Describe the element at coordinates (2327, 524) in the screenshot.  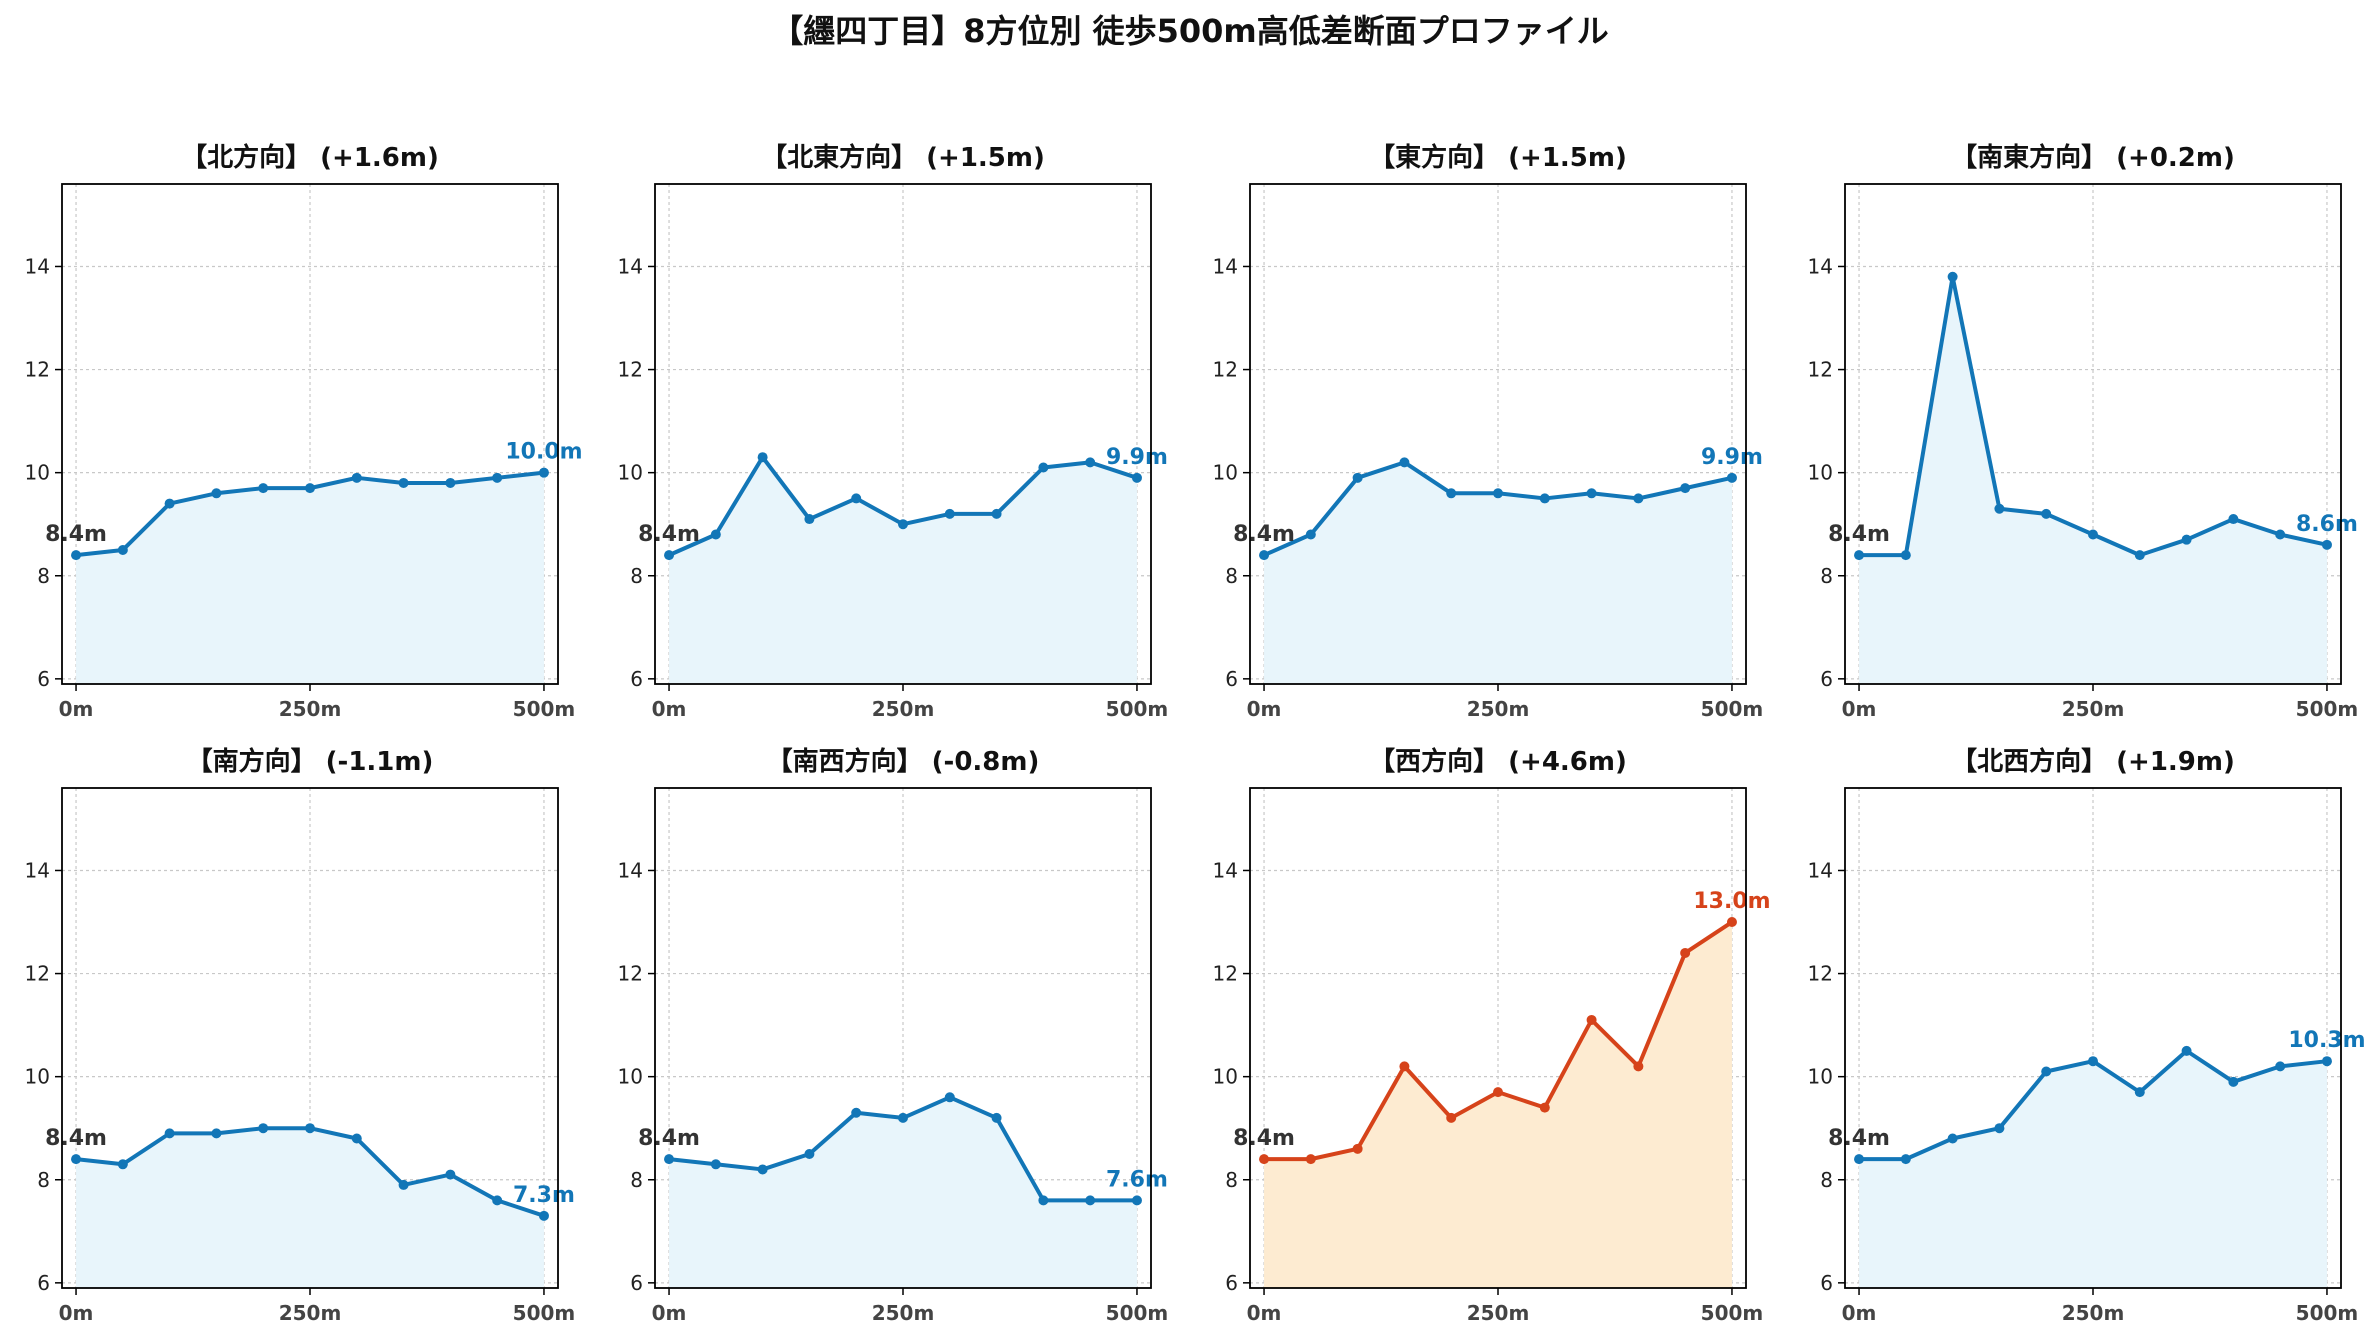
I see `end-label: 8.6m` at that location.